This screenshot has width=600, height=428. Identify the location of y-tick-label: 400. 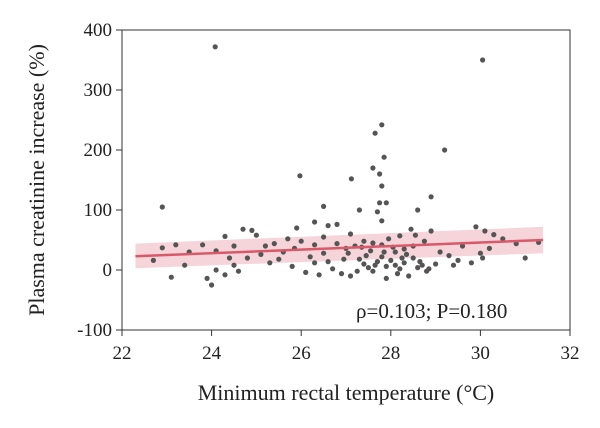
(98, 30).